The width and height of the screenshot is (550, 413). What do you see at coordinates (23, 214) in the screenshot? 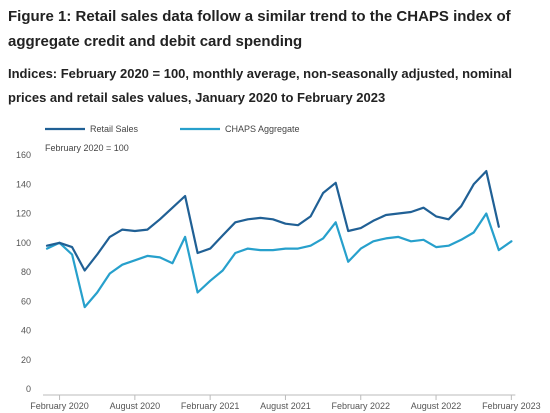
I see `y-tick-label: 120` at bounding box center [23, 214].